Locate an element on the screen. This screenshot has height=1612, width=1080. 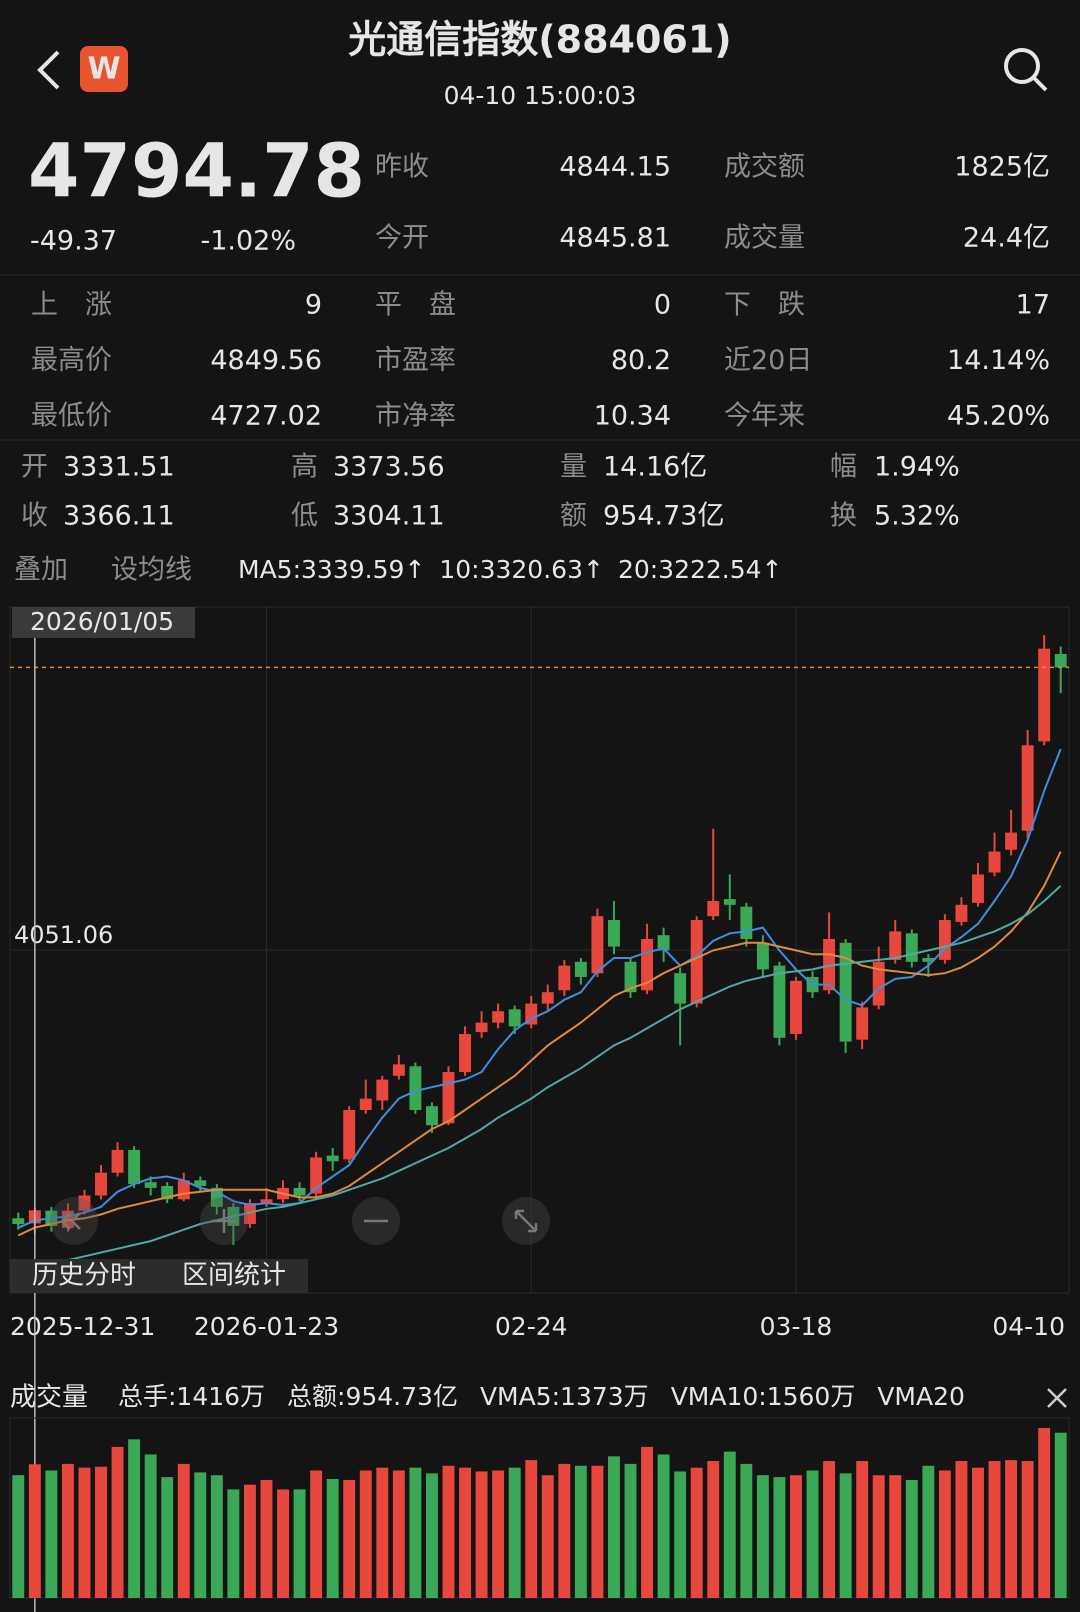
stat-label: 最低价 is located at coordinates (71, 416).